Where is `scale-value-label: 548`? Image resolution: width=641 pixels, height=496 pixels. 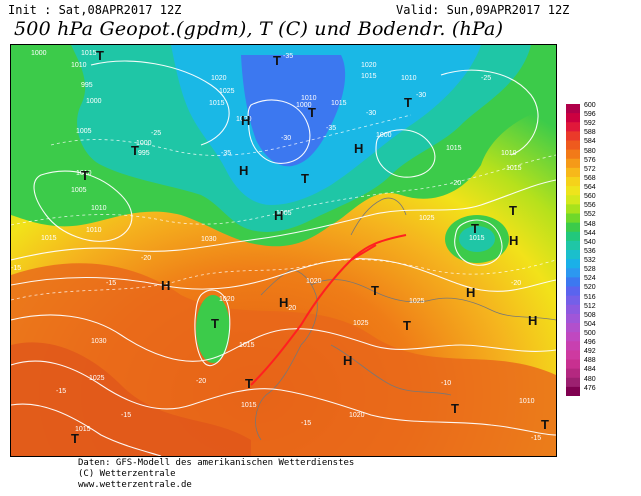 scale-value-label: 548 is located at coordinates (590, 224).